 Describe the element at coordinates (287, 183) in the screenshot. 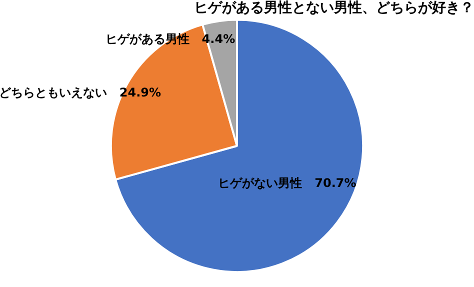

I see `slice-label: ヒゲがない男性 70.7%` at that location.